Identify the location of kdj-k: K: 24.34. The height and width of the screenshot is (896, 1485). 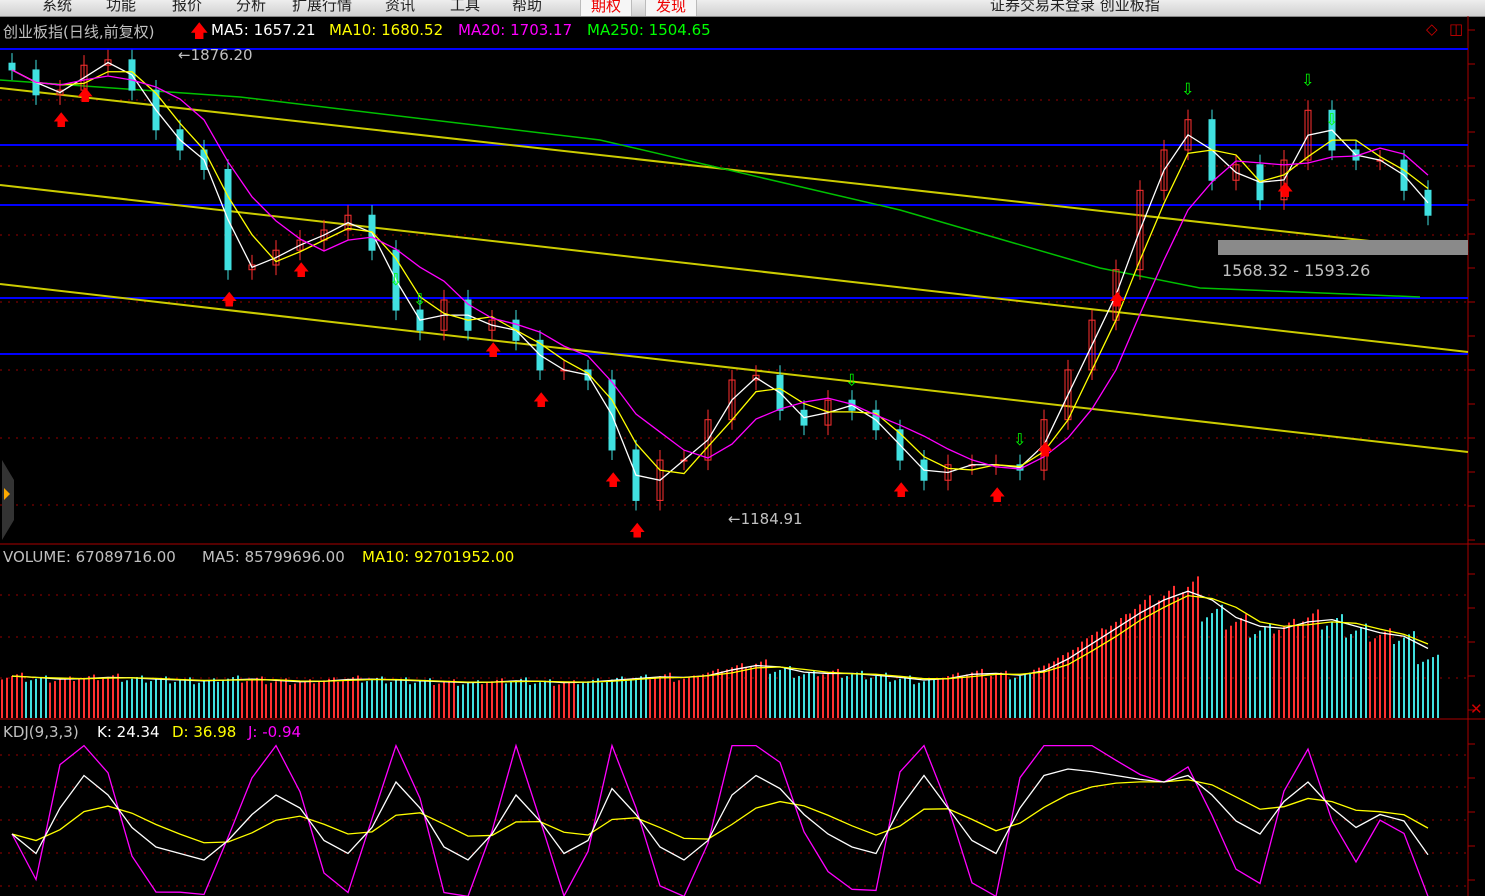
(128, 732).